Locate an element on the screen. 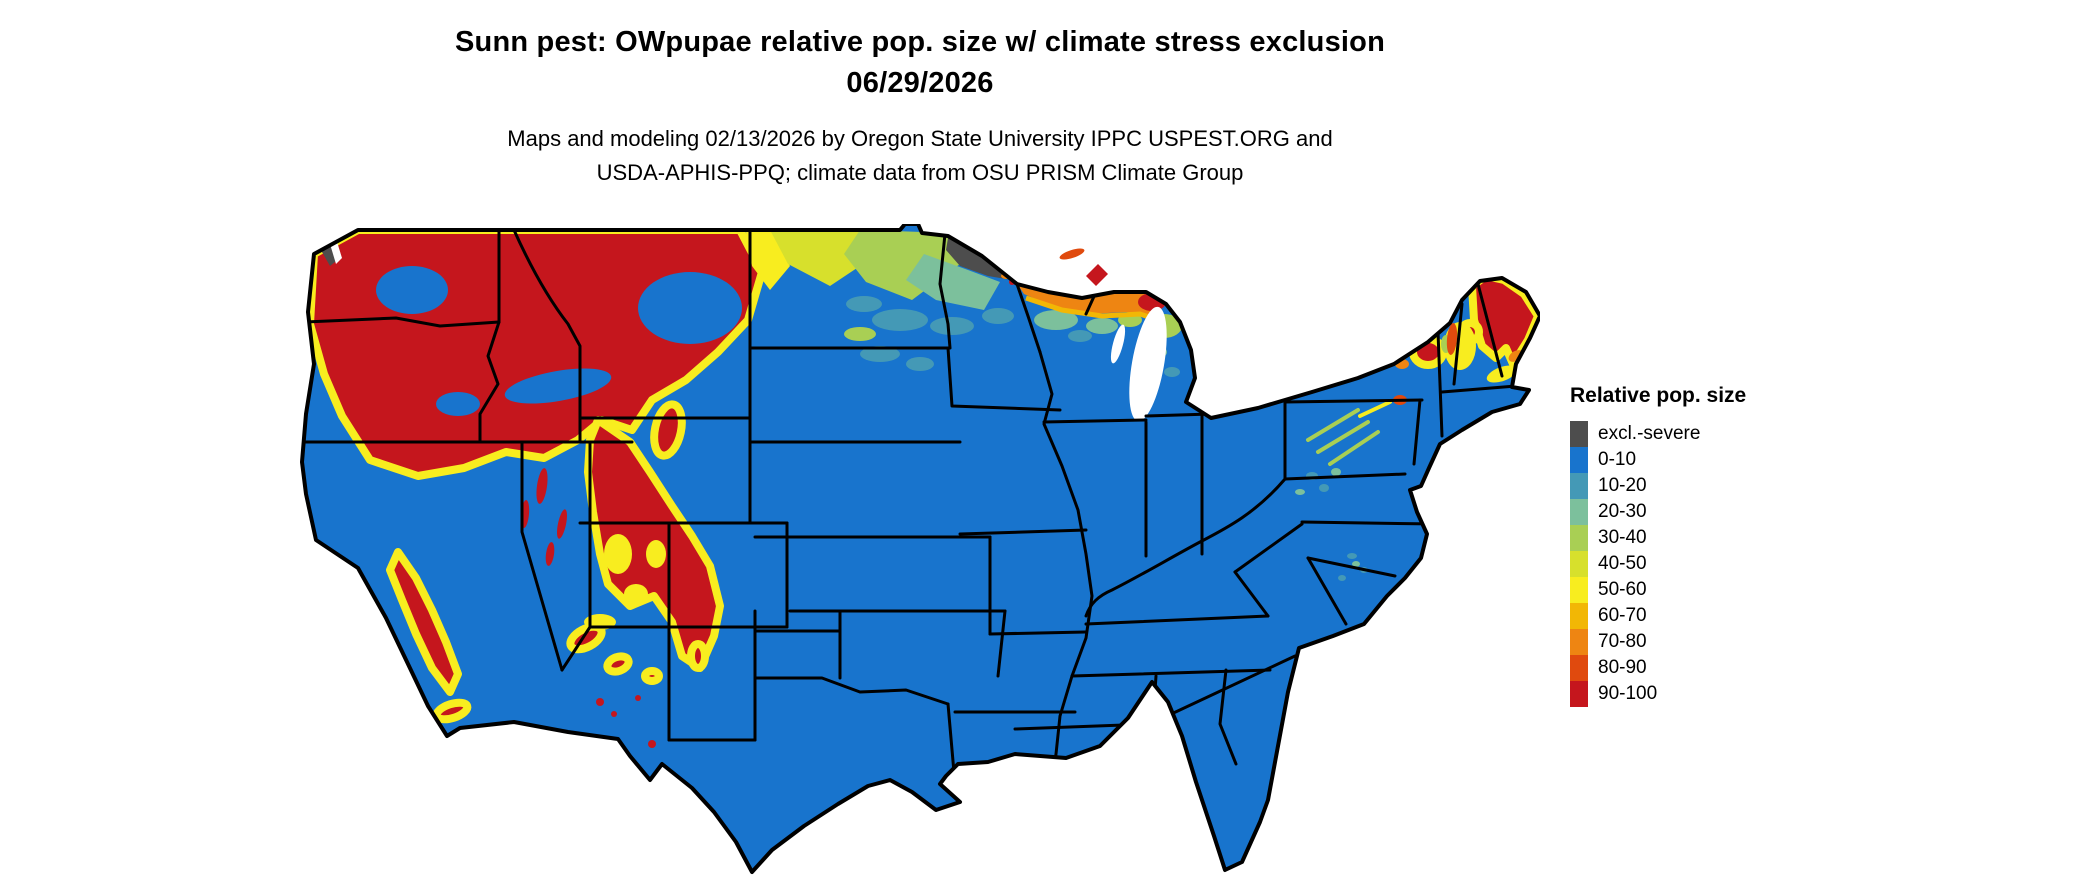  lake-michigan is located at coordinates (1138, 364).